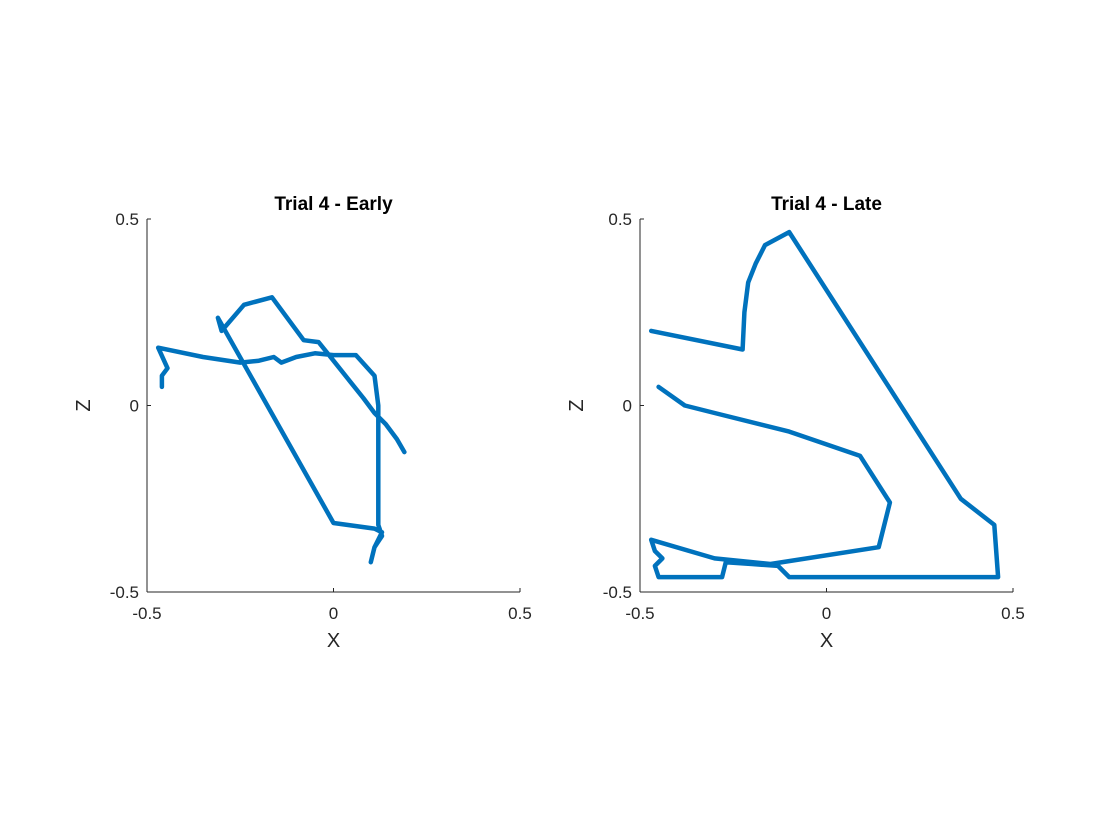 Image resolution: width=1120 pixels, height=840 pixels. I want to click on chart-title: Trial 4 - Early, so click(333, 204).